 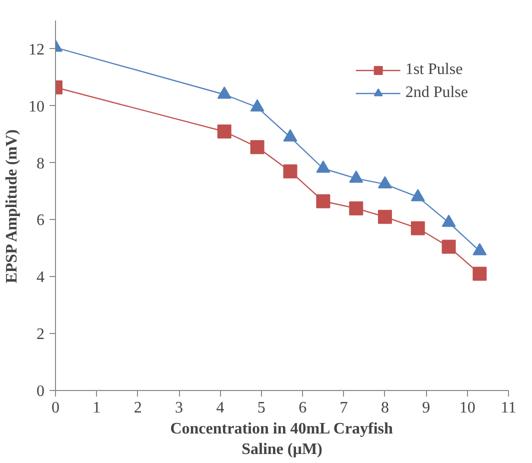 I want to click on y-tick-label: 12, so click(x=36, y=49).